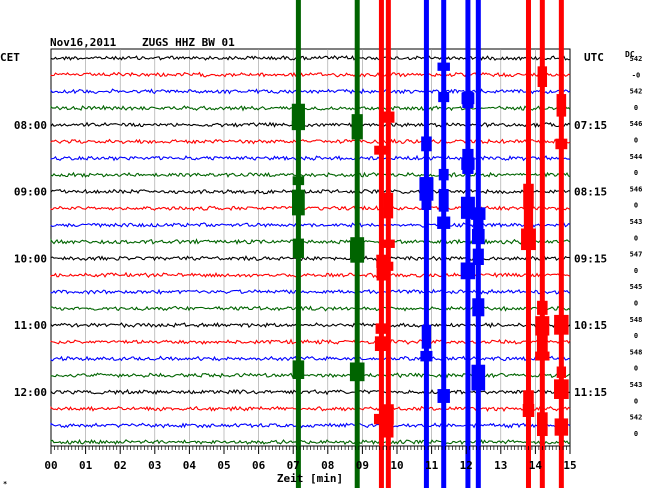 The image size is (650, 494). Describe the element at coordinates (594, 57) in the screenshot. I see `right-timezone-label: UTC` at that location.